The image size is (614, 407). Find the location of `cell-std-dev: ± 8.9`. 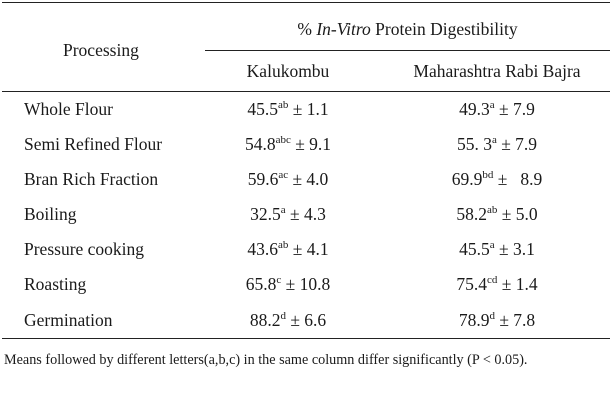

cell-std-dev: ± 8.9 is located at coordinates (518, 179).